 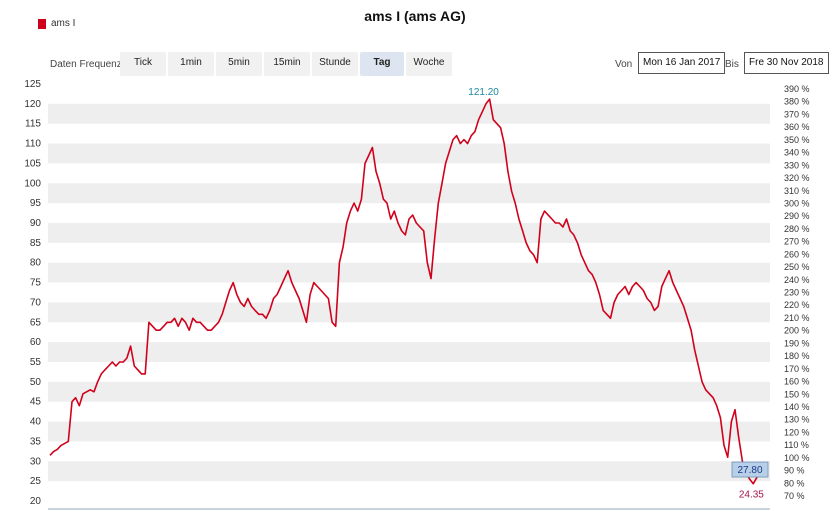 I want to click on y2-tick-label: 280 %, so click(x=797, y=229).